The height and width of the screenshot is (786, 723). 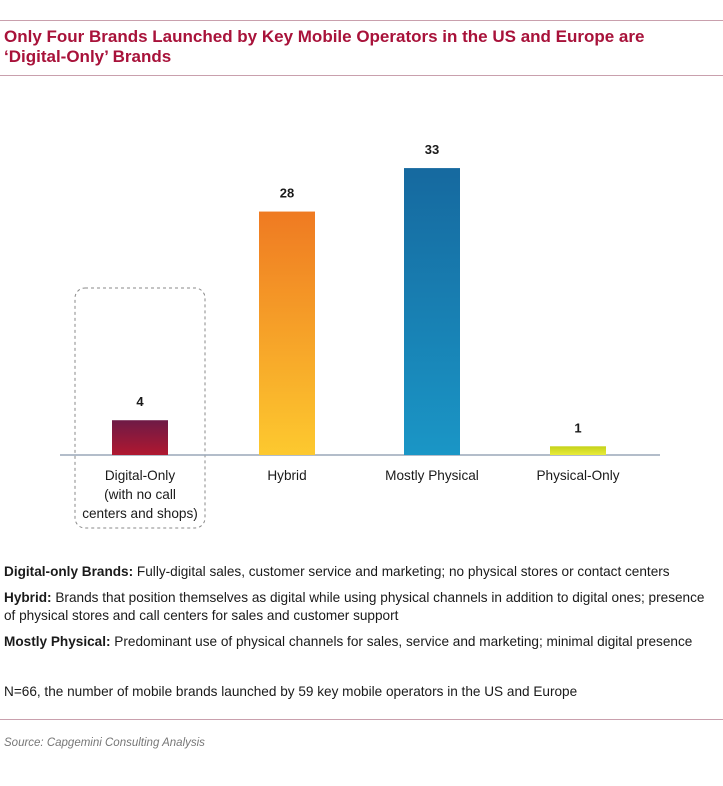 What do you see at coordinates (88, 56) in the screenshot?
I see `chart-title-line-2: ‘Digital-Only’ Brands` at bounding box center [88, 56].